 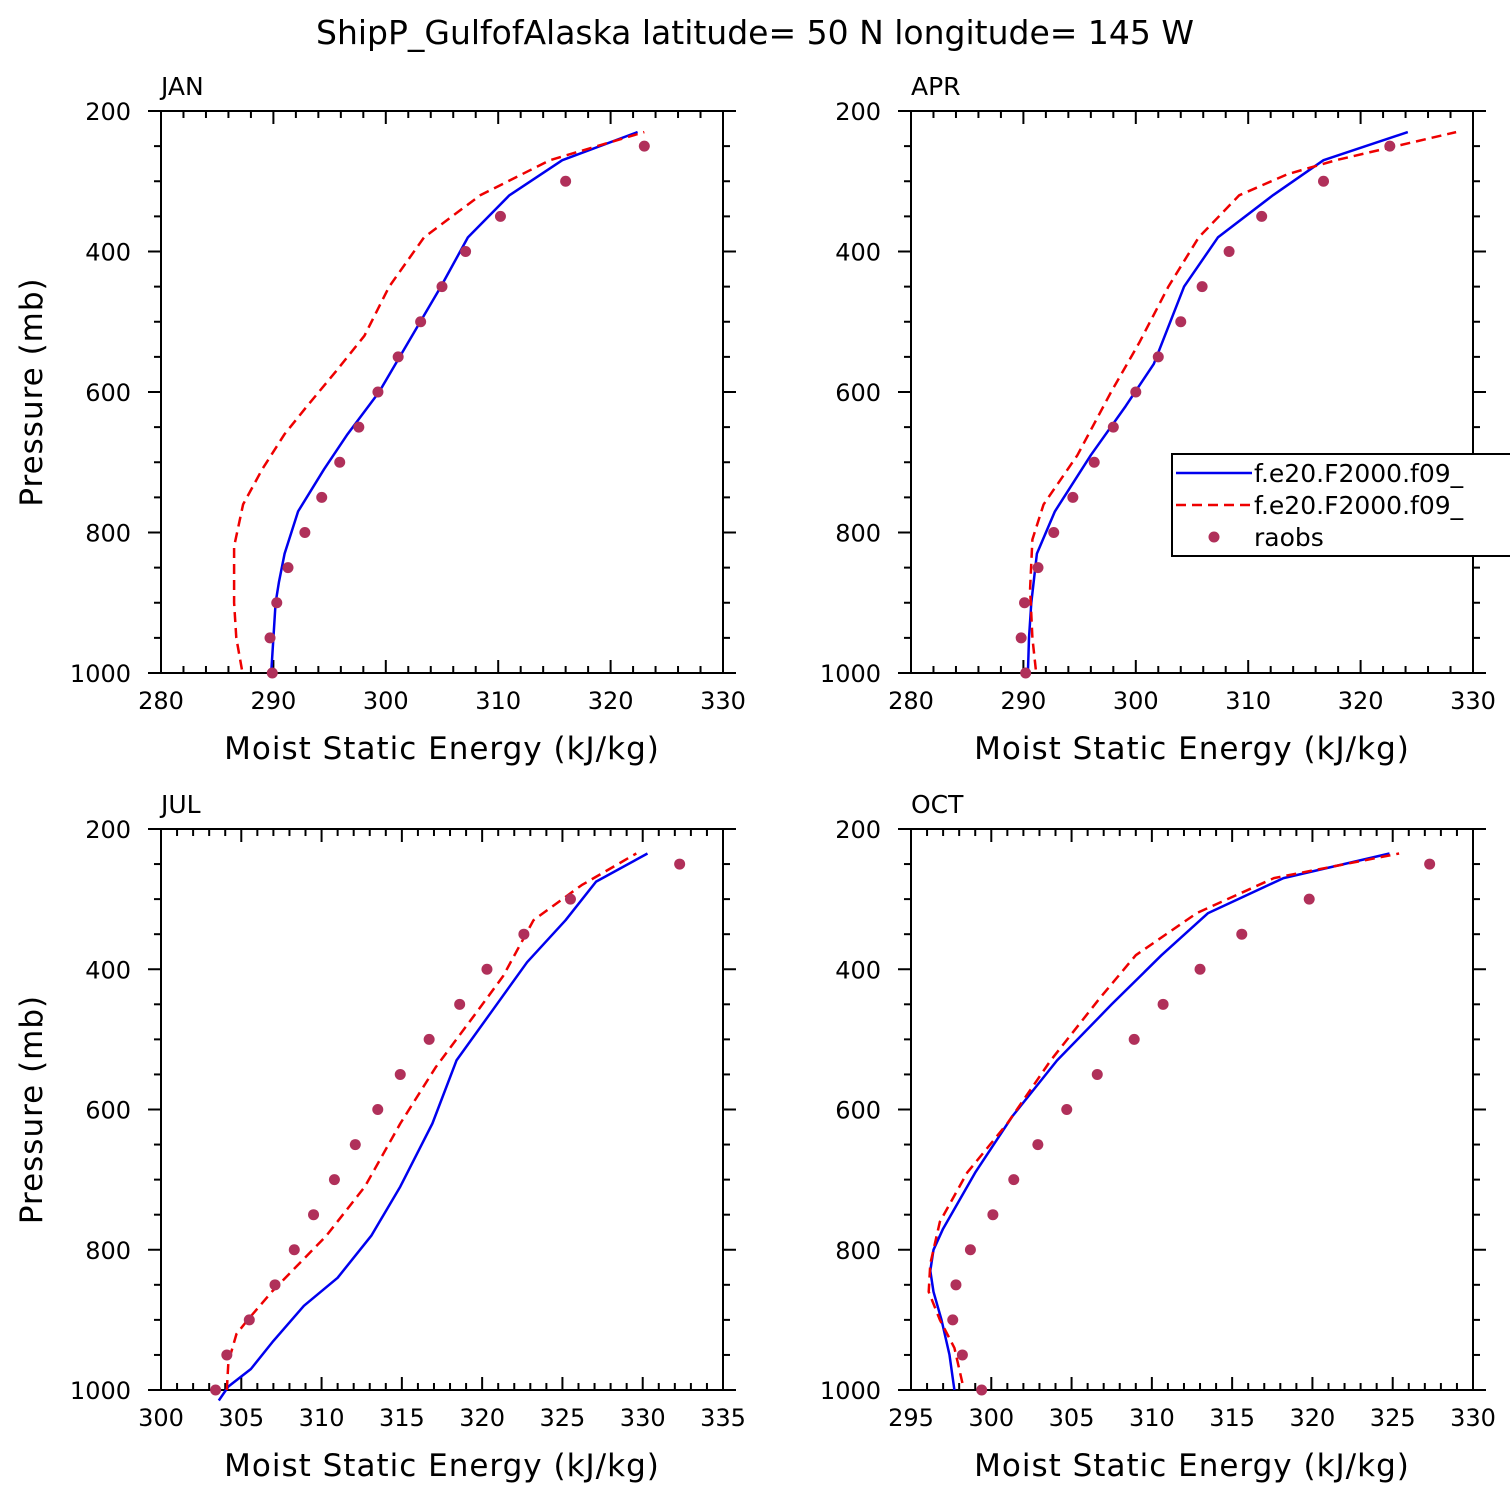 What do you see at coordinates (911, 1418) in the screenshot?
I see `x-tick-label: 295` at bounding box center [911, 1418].